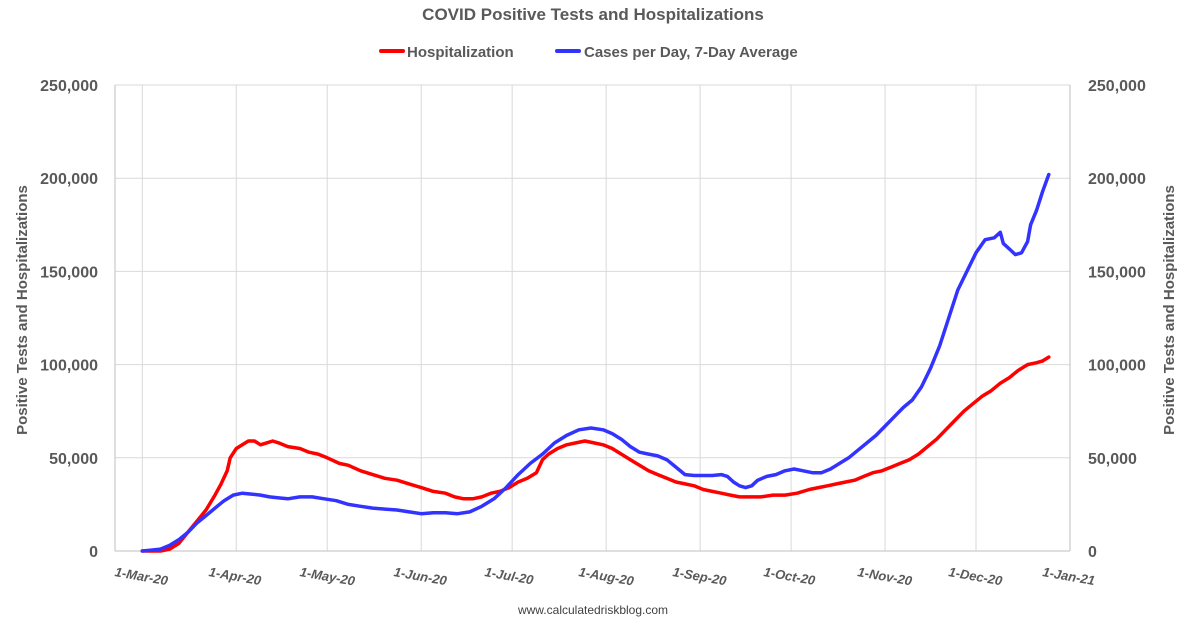 This screenshot has height=633, width=1185. What do you see at coordinates (73, 459) in the screenshot?
I see `y-tick-label-left: 50,000` at bounding box center [73, 459].